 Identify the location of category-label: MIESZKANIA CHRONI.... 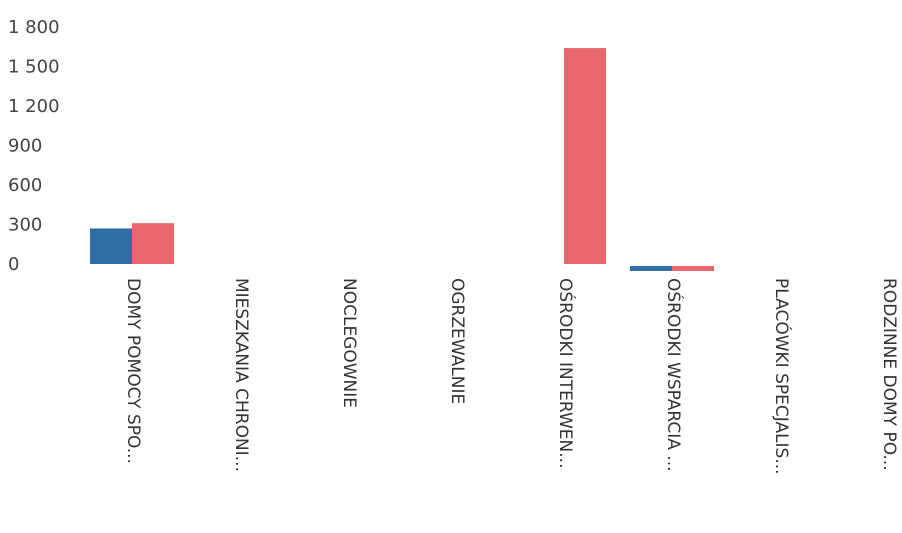
(241, 375).